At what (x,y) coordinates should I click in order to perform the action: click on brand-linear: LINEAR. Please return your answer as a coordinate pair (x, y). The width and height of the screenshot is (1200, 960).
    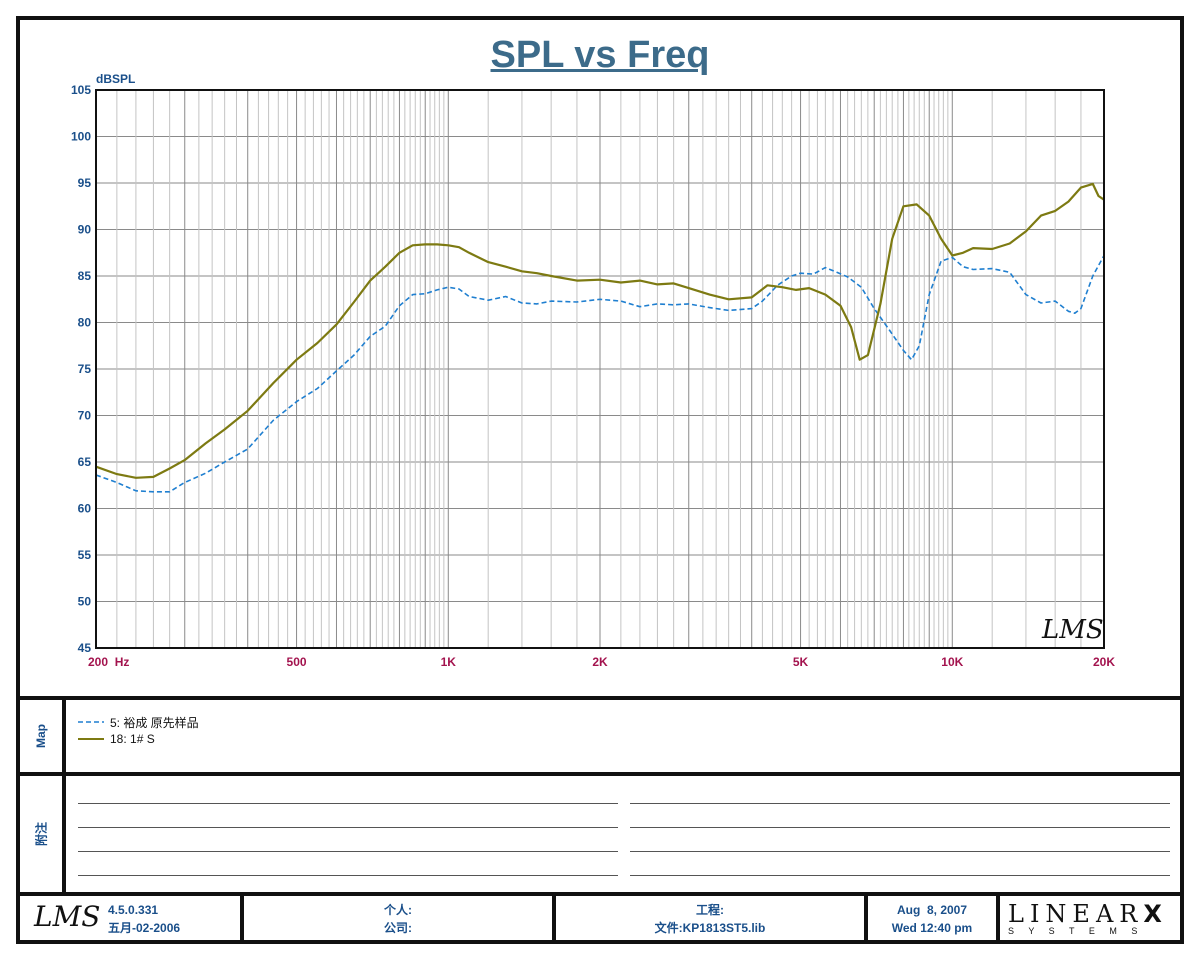
    Looking at the image, I should click on (1076, 914).